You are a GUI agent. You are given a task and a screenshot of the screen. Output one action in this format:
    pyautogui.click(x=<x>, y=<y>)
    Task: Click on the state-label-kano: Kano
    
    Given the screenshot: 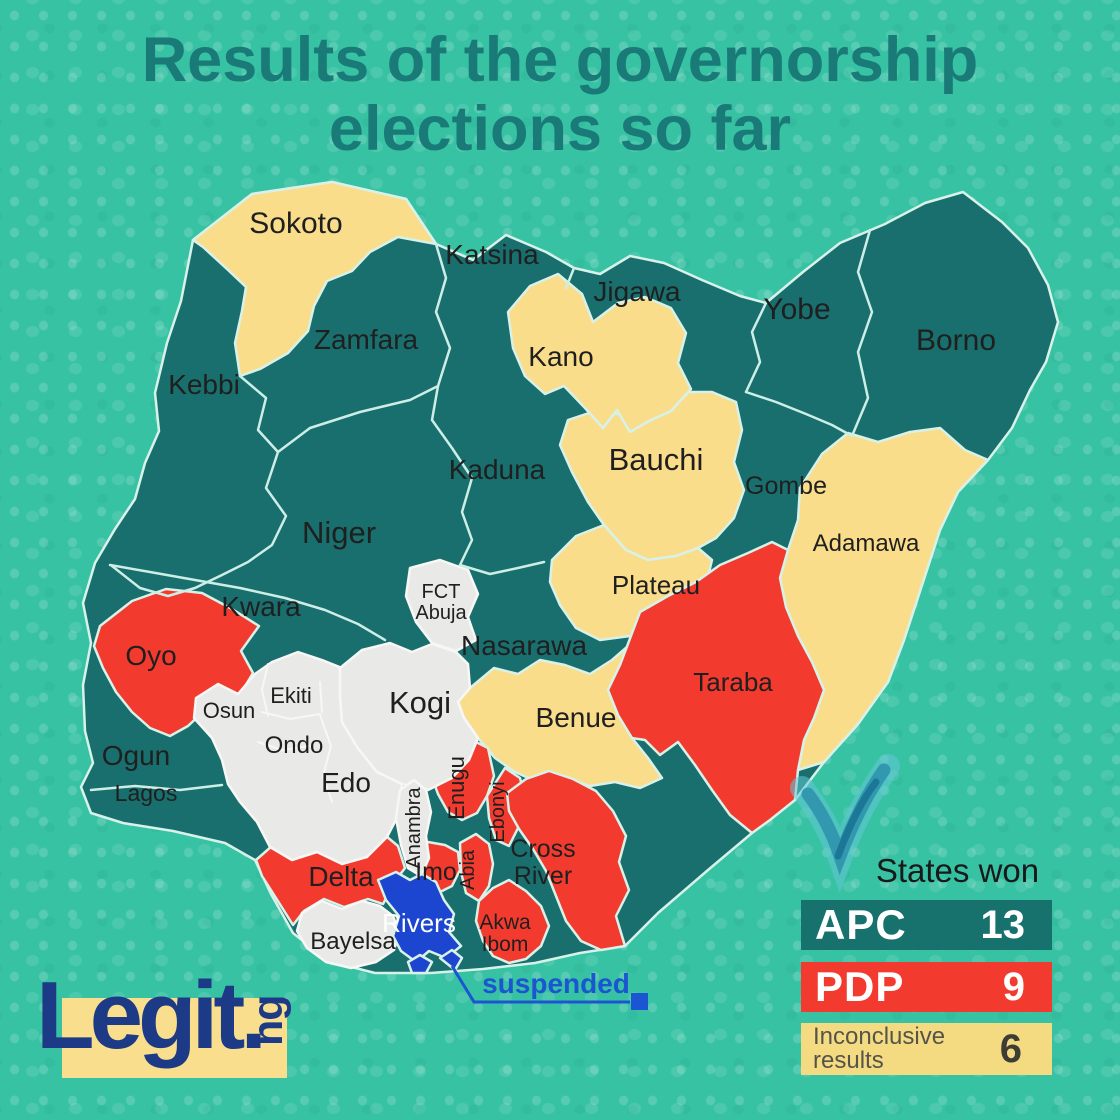 What is the action you would take?
    pyautogui.click(x=560, y=356)
    